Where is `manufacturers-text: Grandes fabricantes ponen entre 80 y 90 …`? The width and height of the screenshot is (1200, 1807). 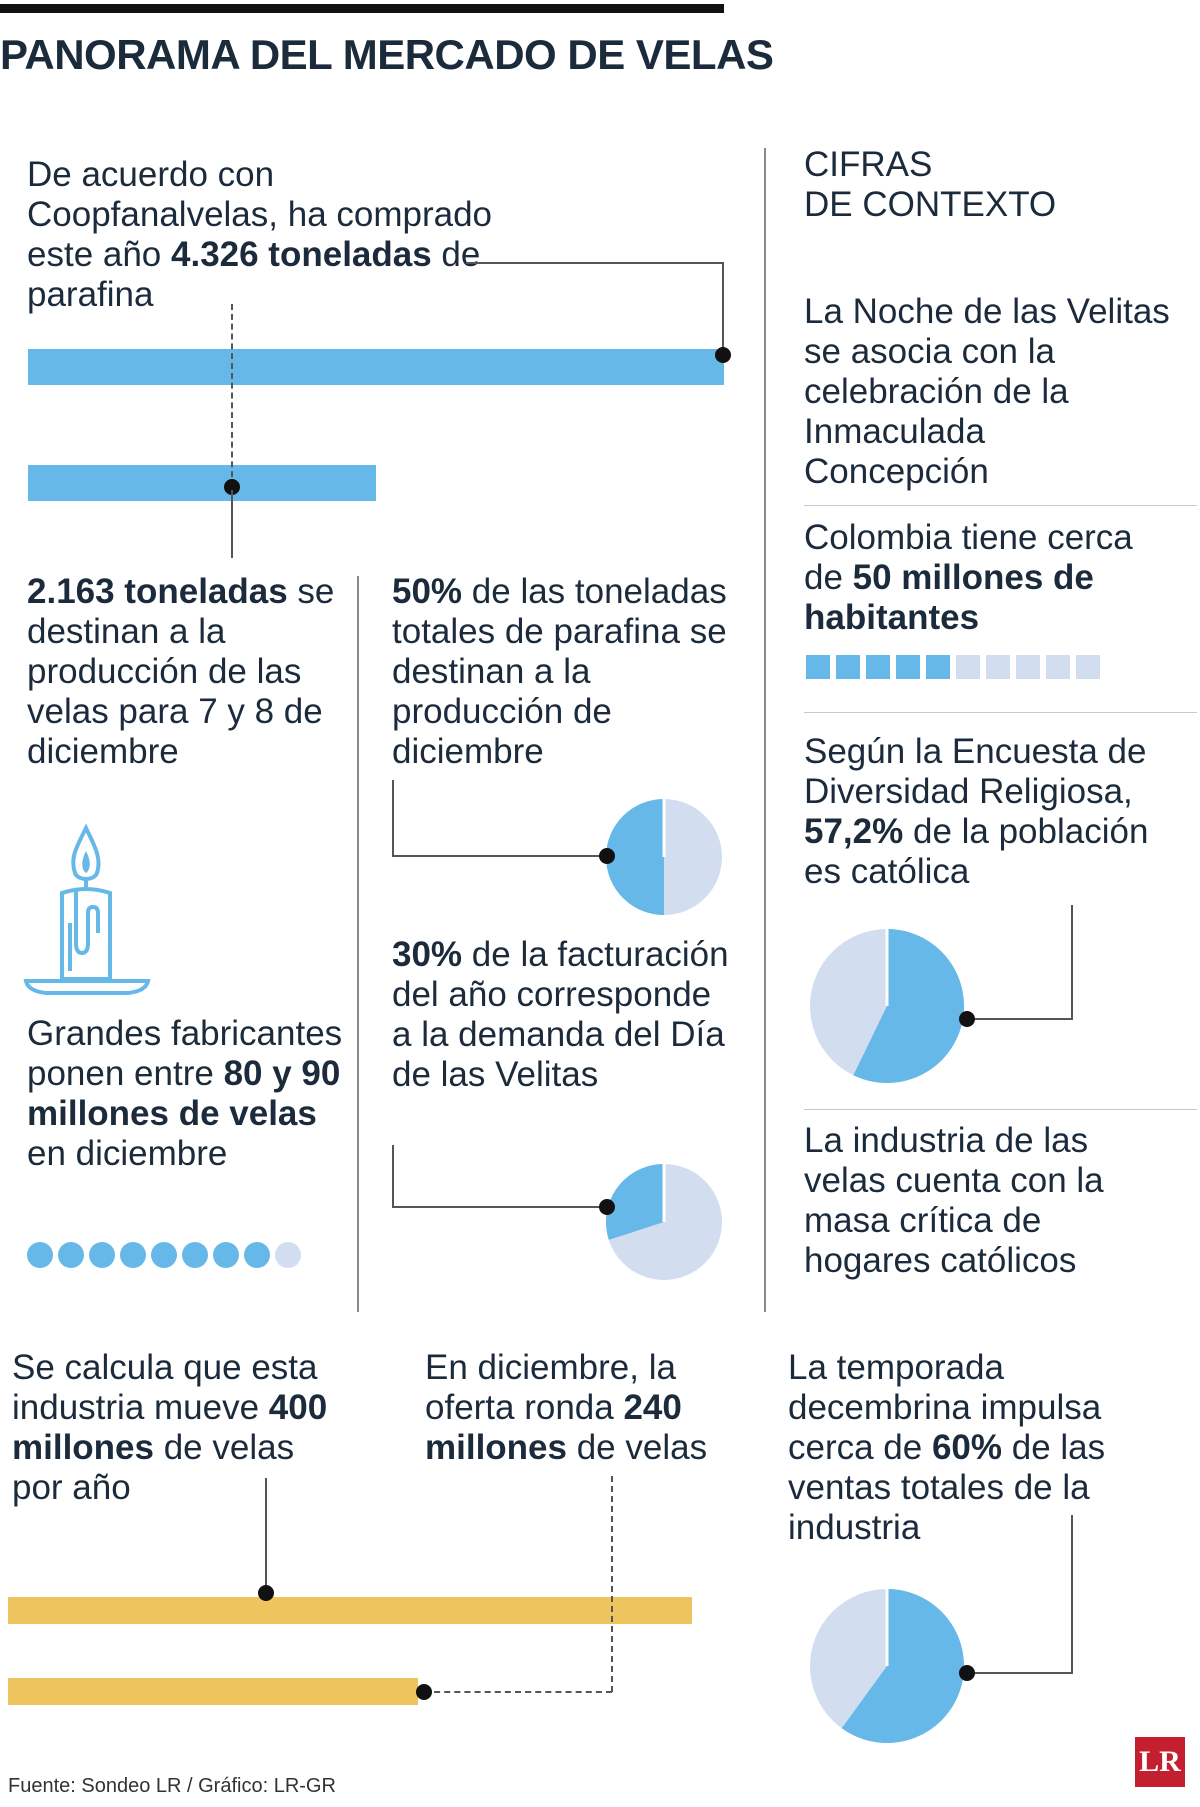 manufacturers-text: Grandes fabricantes ponen entre 80 y 90 … is located at coordinates (192, 1094).